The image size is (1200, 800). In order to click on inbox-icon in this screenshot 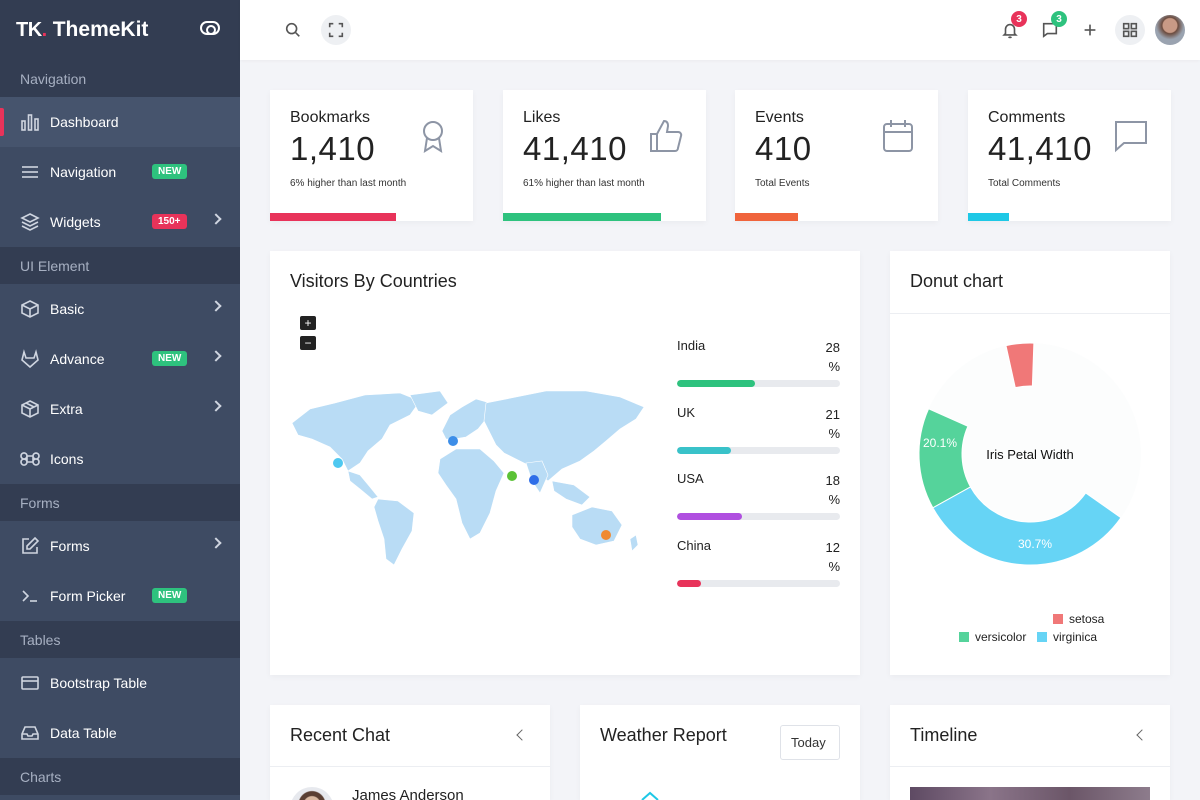, I will do `click(30, 733)`.